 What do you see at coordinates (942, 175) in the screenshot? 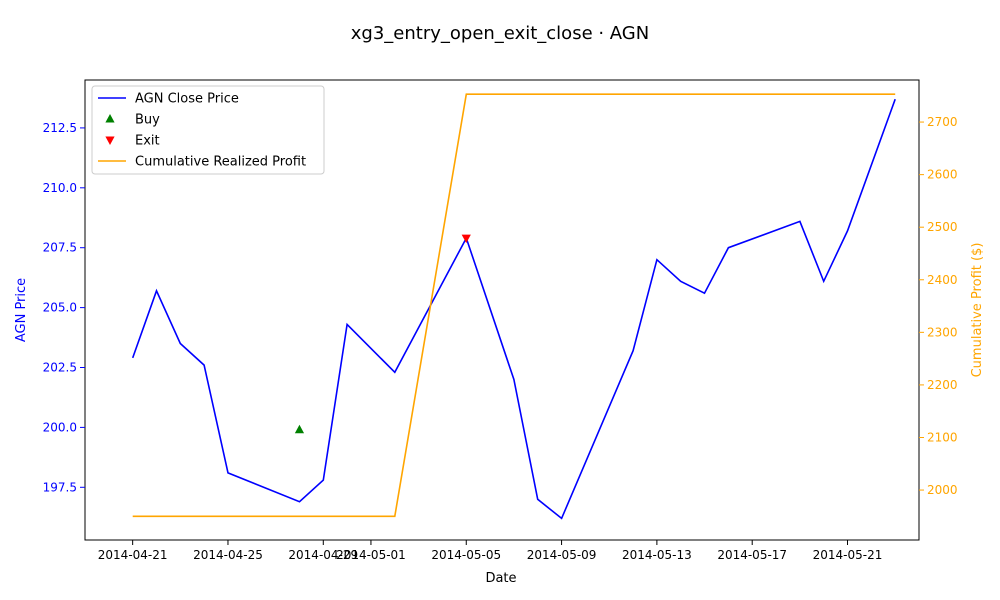
I see `right-y-tick-label: 2600` at bounding box center [942, 175].